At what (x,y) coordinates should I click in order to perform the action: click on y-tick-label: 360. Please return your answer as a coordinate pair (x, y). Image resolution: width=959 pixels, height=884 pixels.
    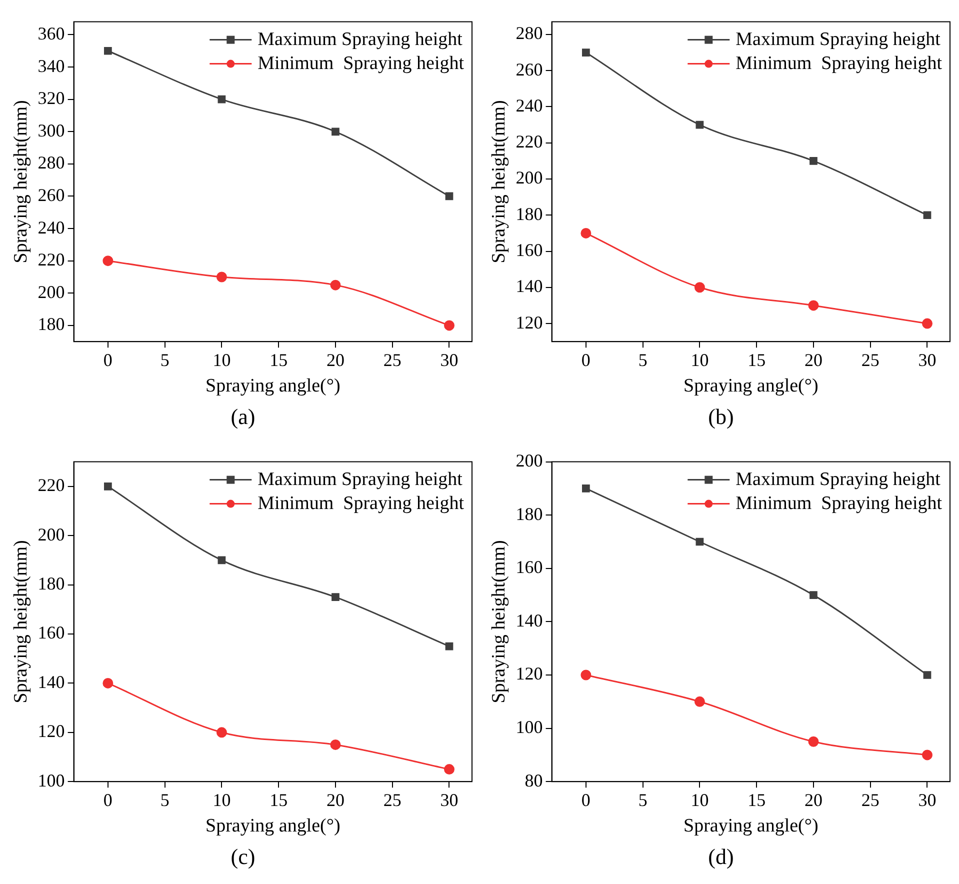
    Looking at the image, I should click on (51, 33).